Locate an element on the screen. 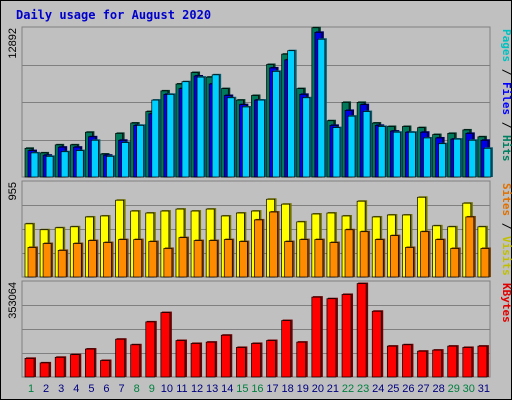  day-label-11: 11 is located at coordinates (181, 389).